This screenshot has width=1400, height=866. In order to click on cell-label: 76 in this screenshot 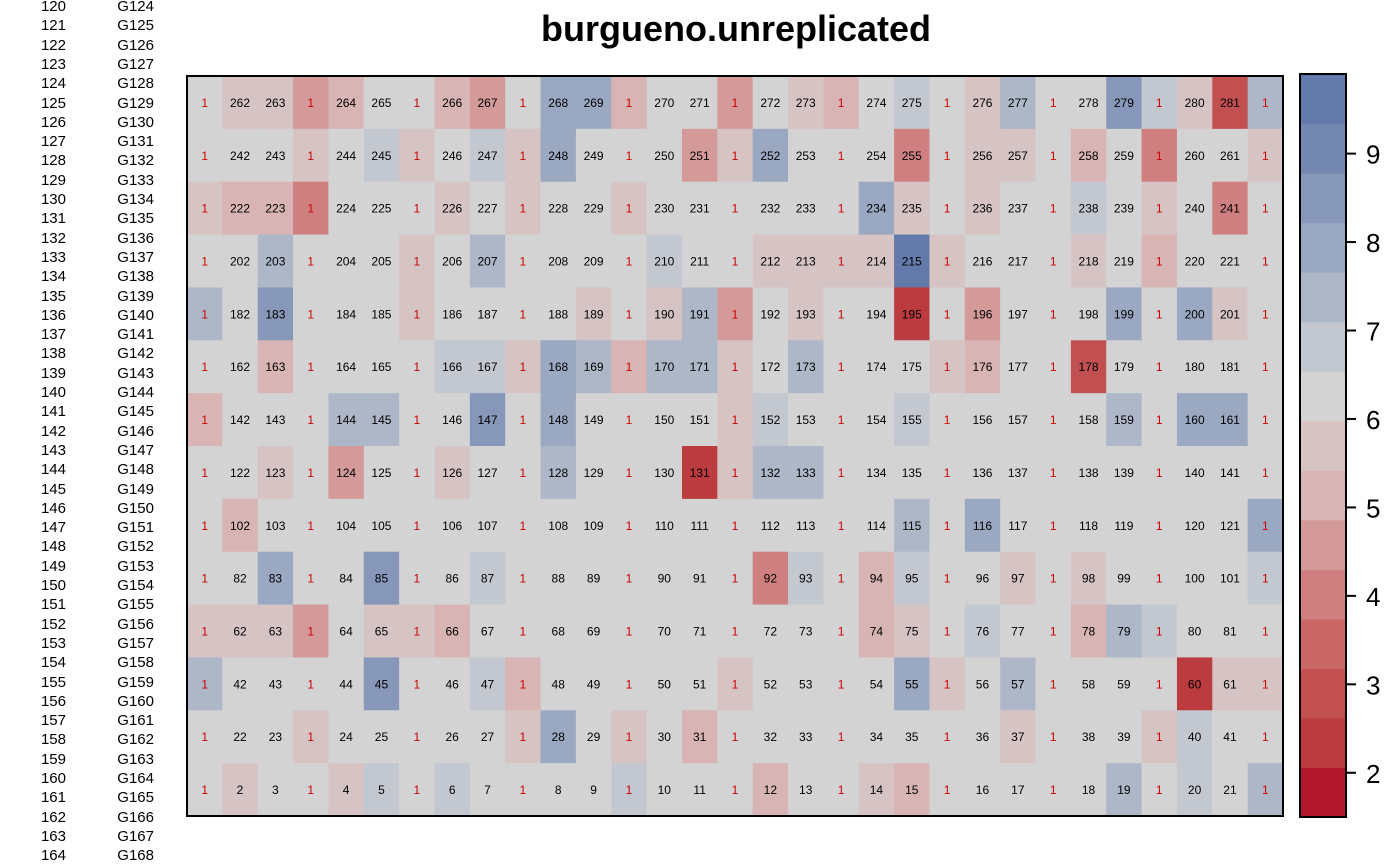, I will do `click(983, 632)`.